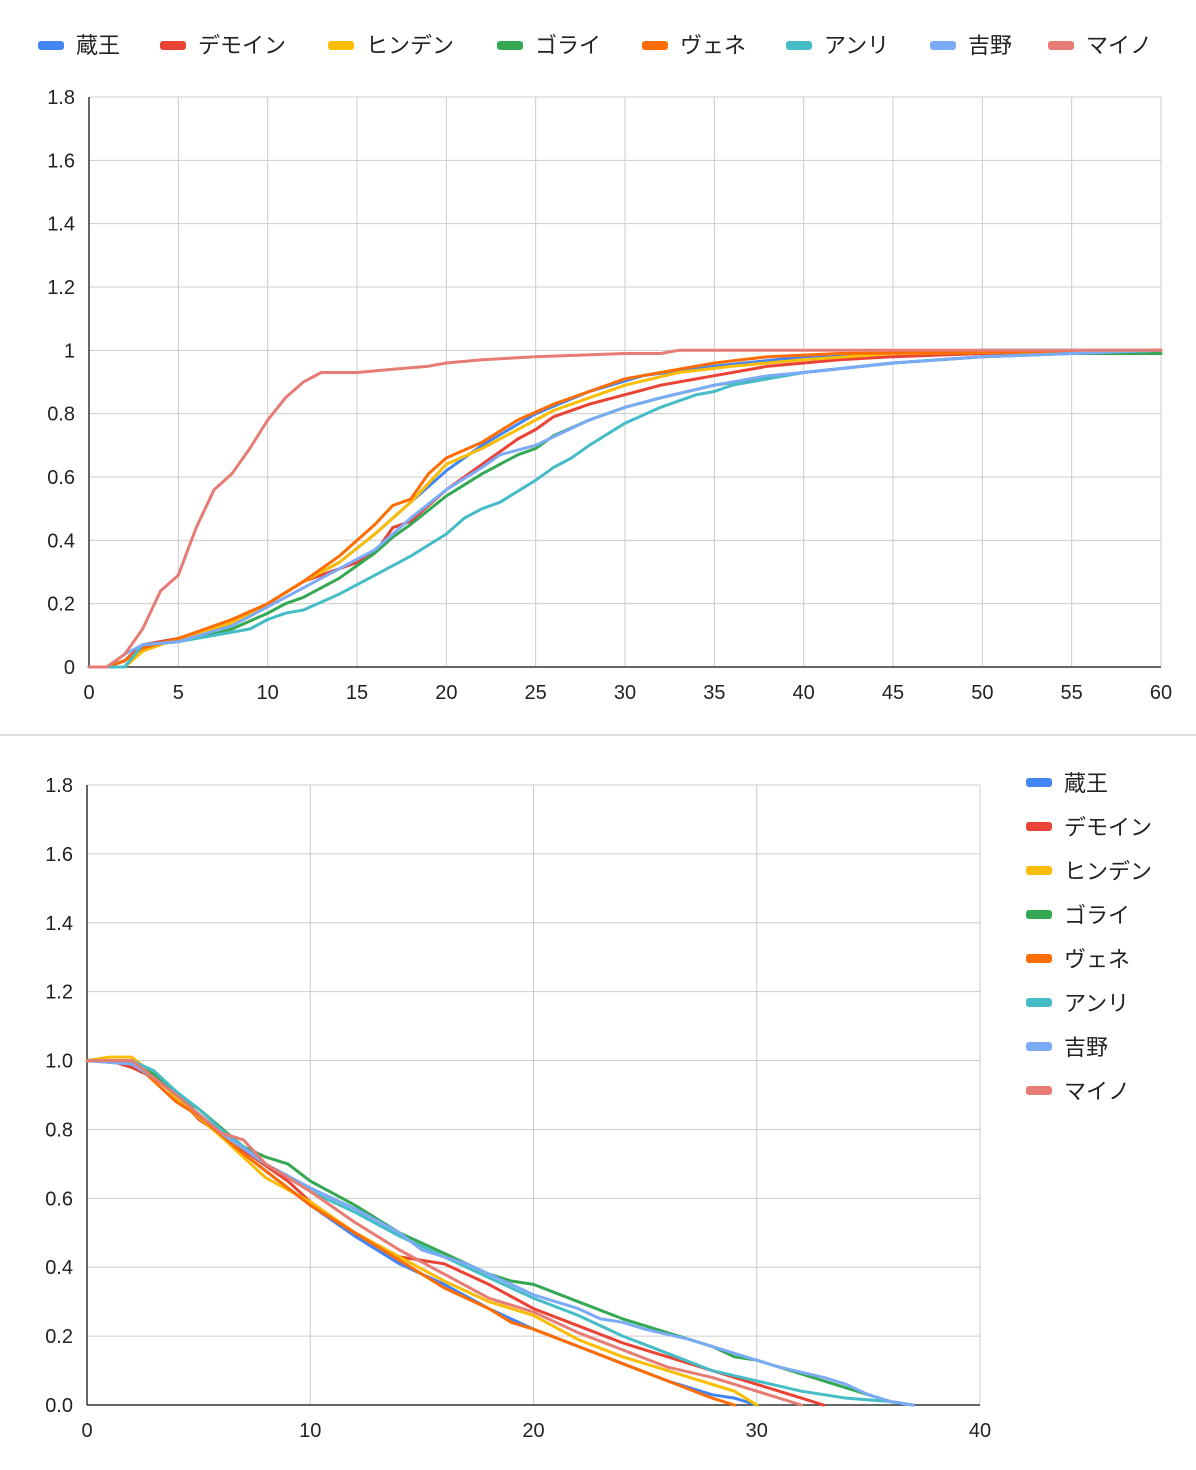  Describe the element at coordinates (893, 693) in the screenshot. I see `x-tick-label: 45` at that location.